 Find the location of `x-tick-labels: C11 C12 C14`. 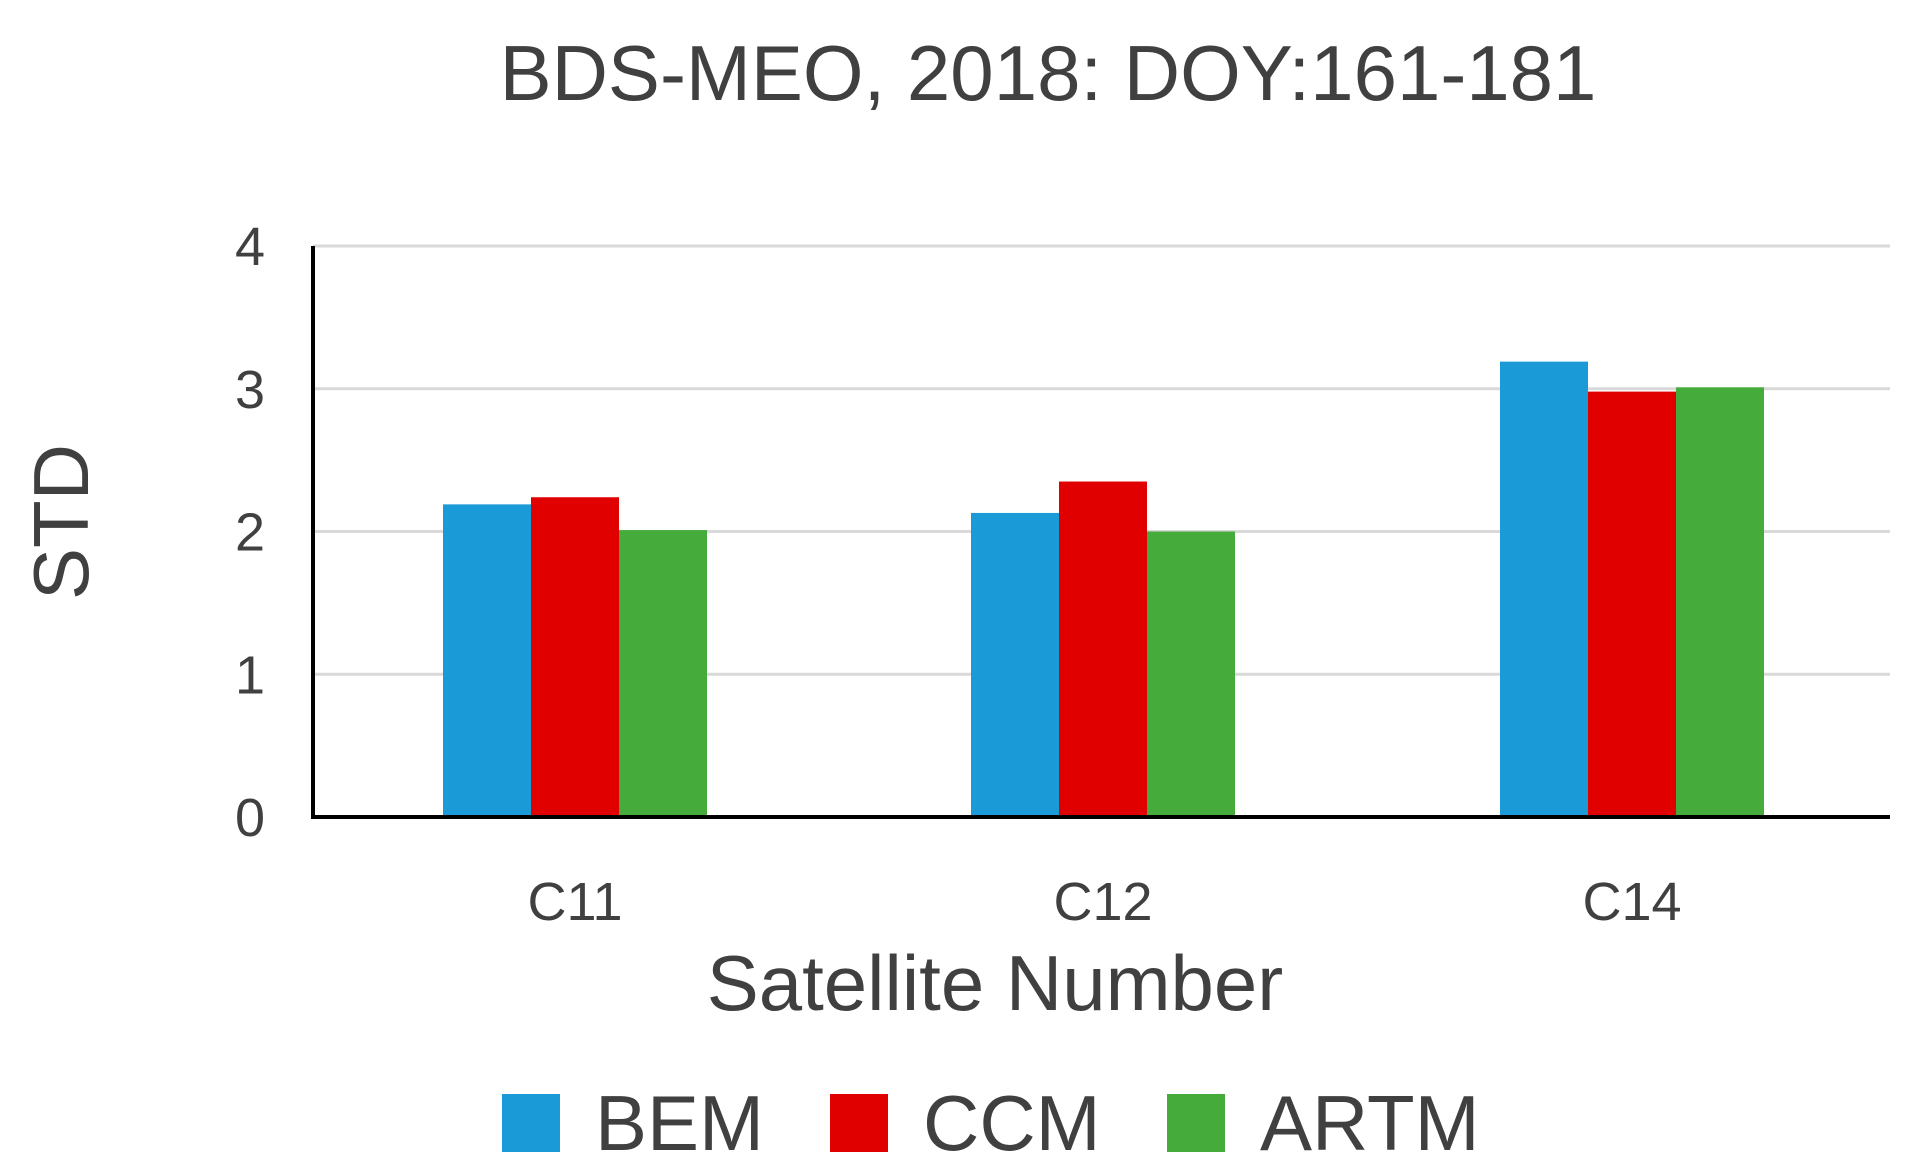

x-tick-labels: C11 C12 C14 is located at coordinates (1104, 902).